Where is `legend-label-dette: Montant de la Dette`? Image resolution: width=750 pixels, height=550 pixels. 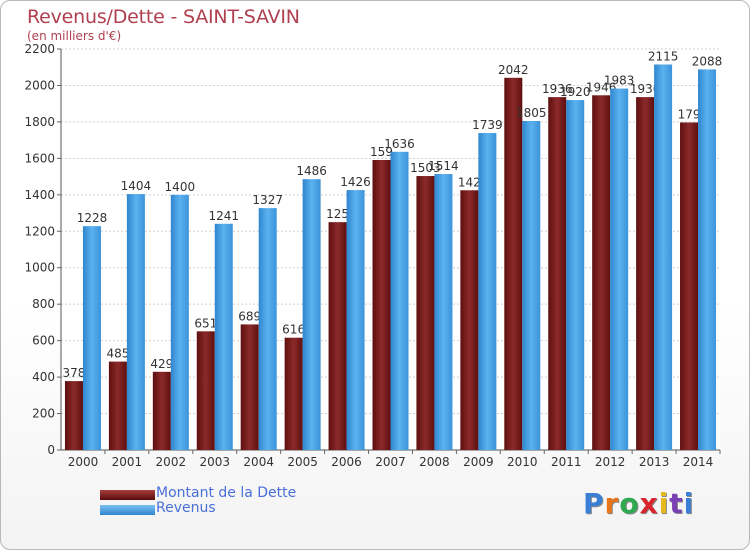 legend-label-dette: Montant de la Dette is located at coordinates (226, 493).